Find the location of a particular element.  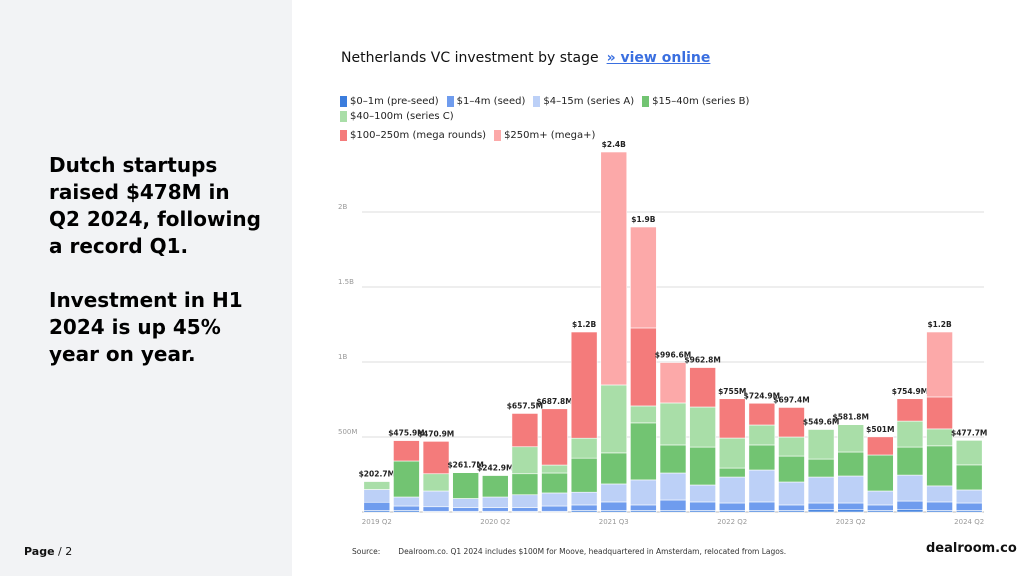

total-label: $2.4B is located at coordinates (614, 144).